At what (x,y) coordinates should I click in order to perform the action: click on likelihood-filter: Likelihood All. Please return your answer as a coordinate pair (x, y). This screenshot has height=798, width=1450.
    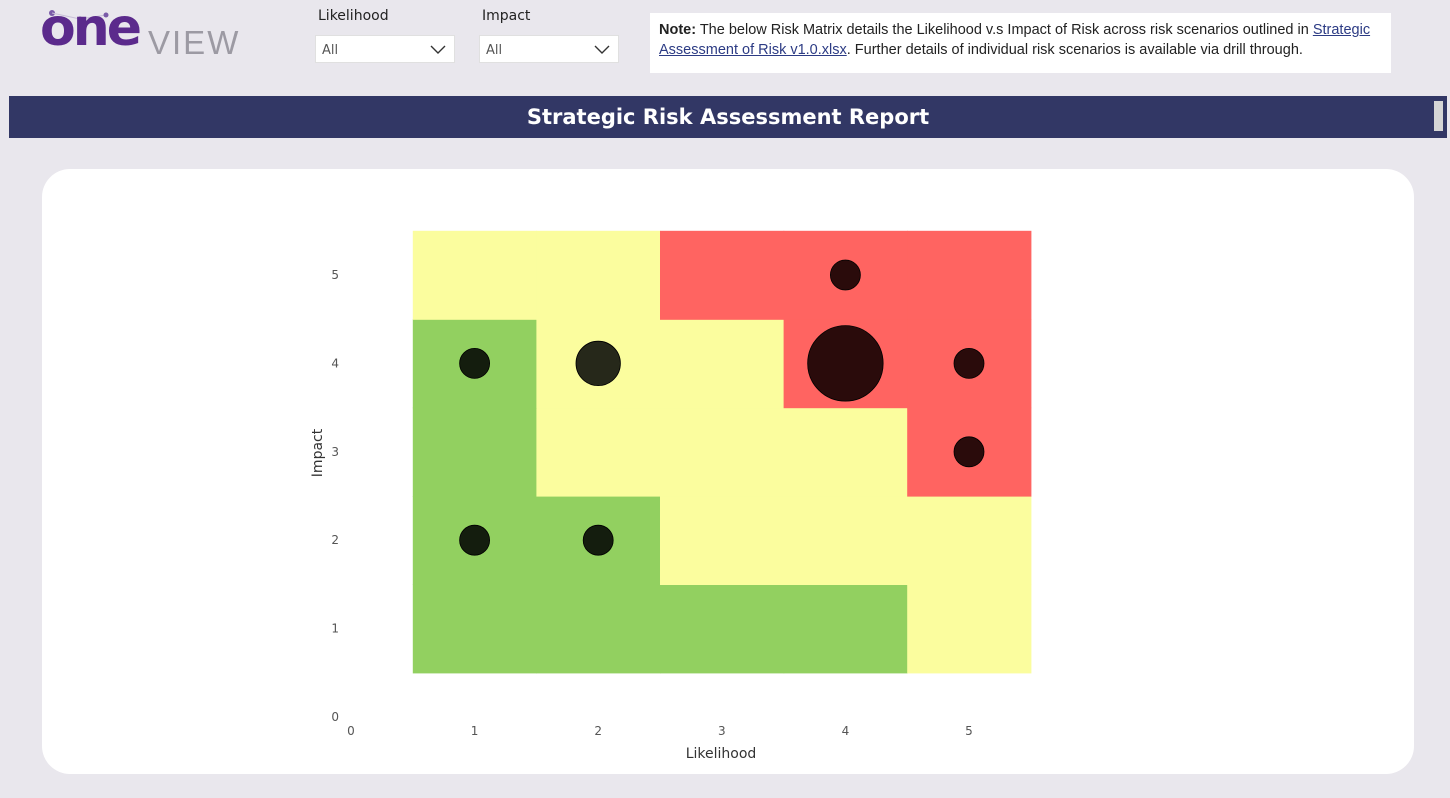
    Looking at the image, I should click on (385, 35).